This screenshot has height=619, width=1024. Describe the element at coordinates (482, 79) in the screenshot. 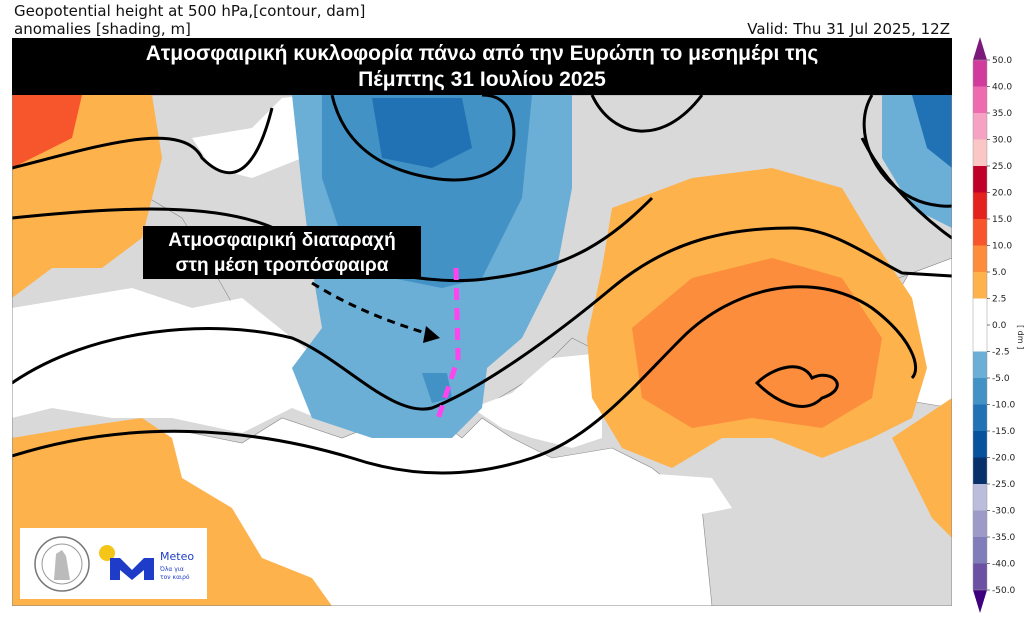

I see `title-line2: Πέμπτης 31 Ιουλίου 2025` at that location.